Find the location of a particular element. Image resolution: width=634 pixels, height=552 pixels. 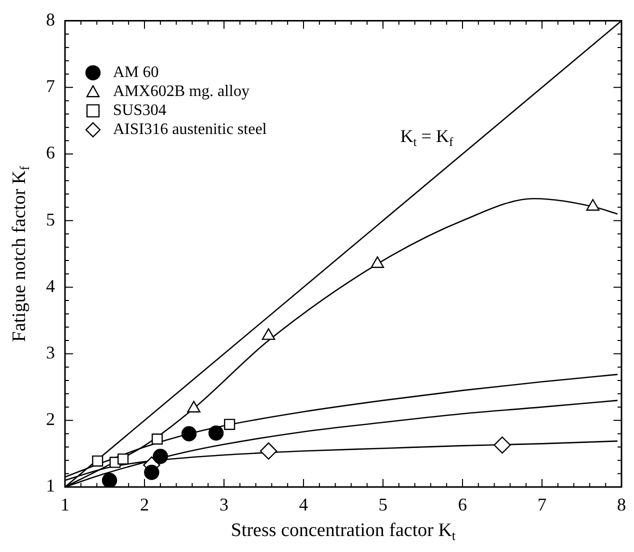

legend-label: AM 60 is located at coordinates (136, 73).